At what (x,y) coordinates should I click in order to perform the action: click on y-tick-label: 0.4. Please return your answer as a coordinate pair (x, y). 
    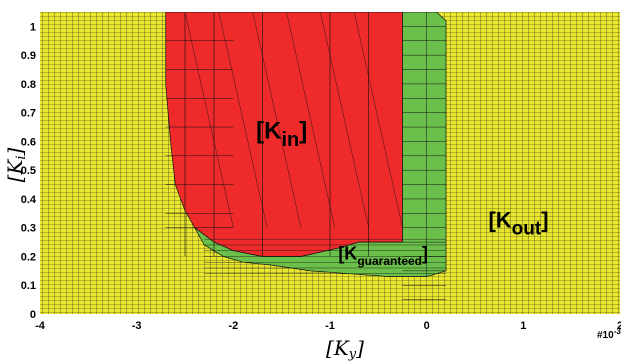
    Looking at the image, I should click on (29, 200).